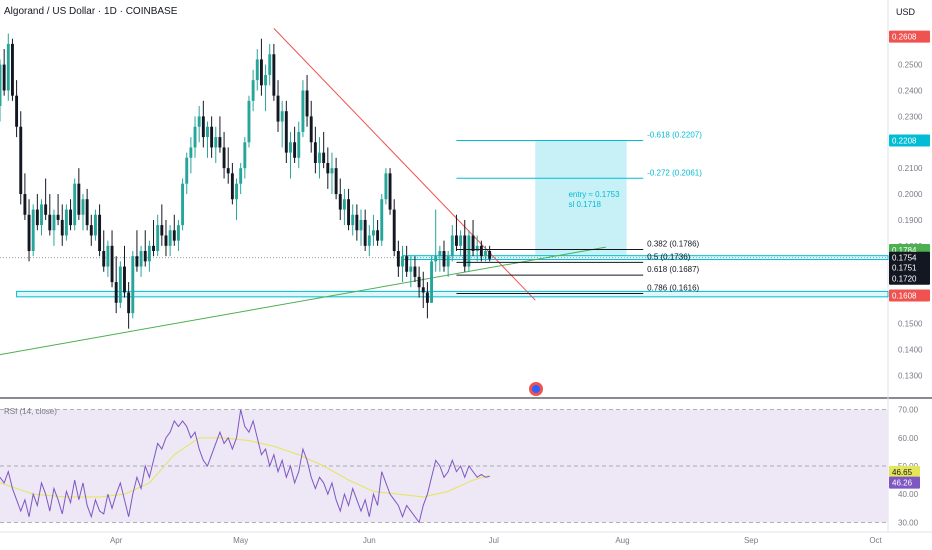 The image size is (932, 550). Describe the element at coordinates (908, 522) in the screenshot. I see `rsi-tick-label: 30.00` at that location.